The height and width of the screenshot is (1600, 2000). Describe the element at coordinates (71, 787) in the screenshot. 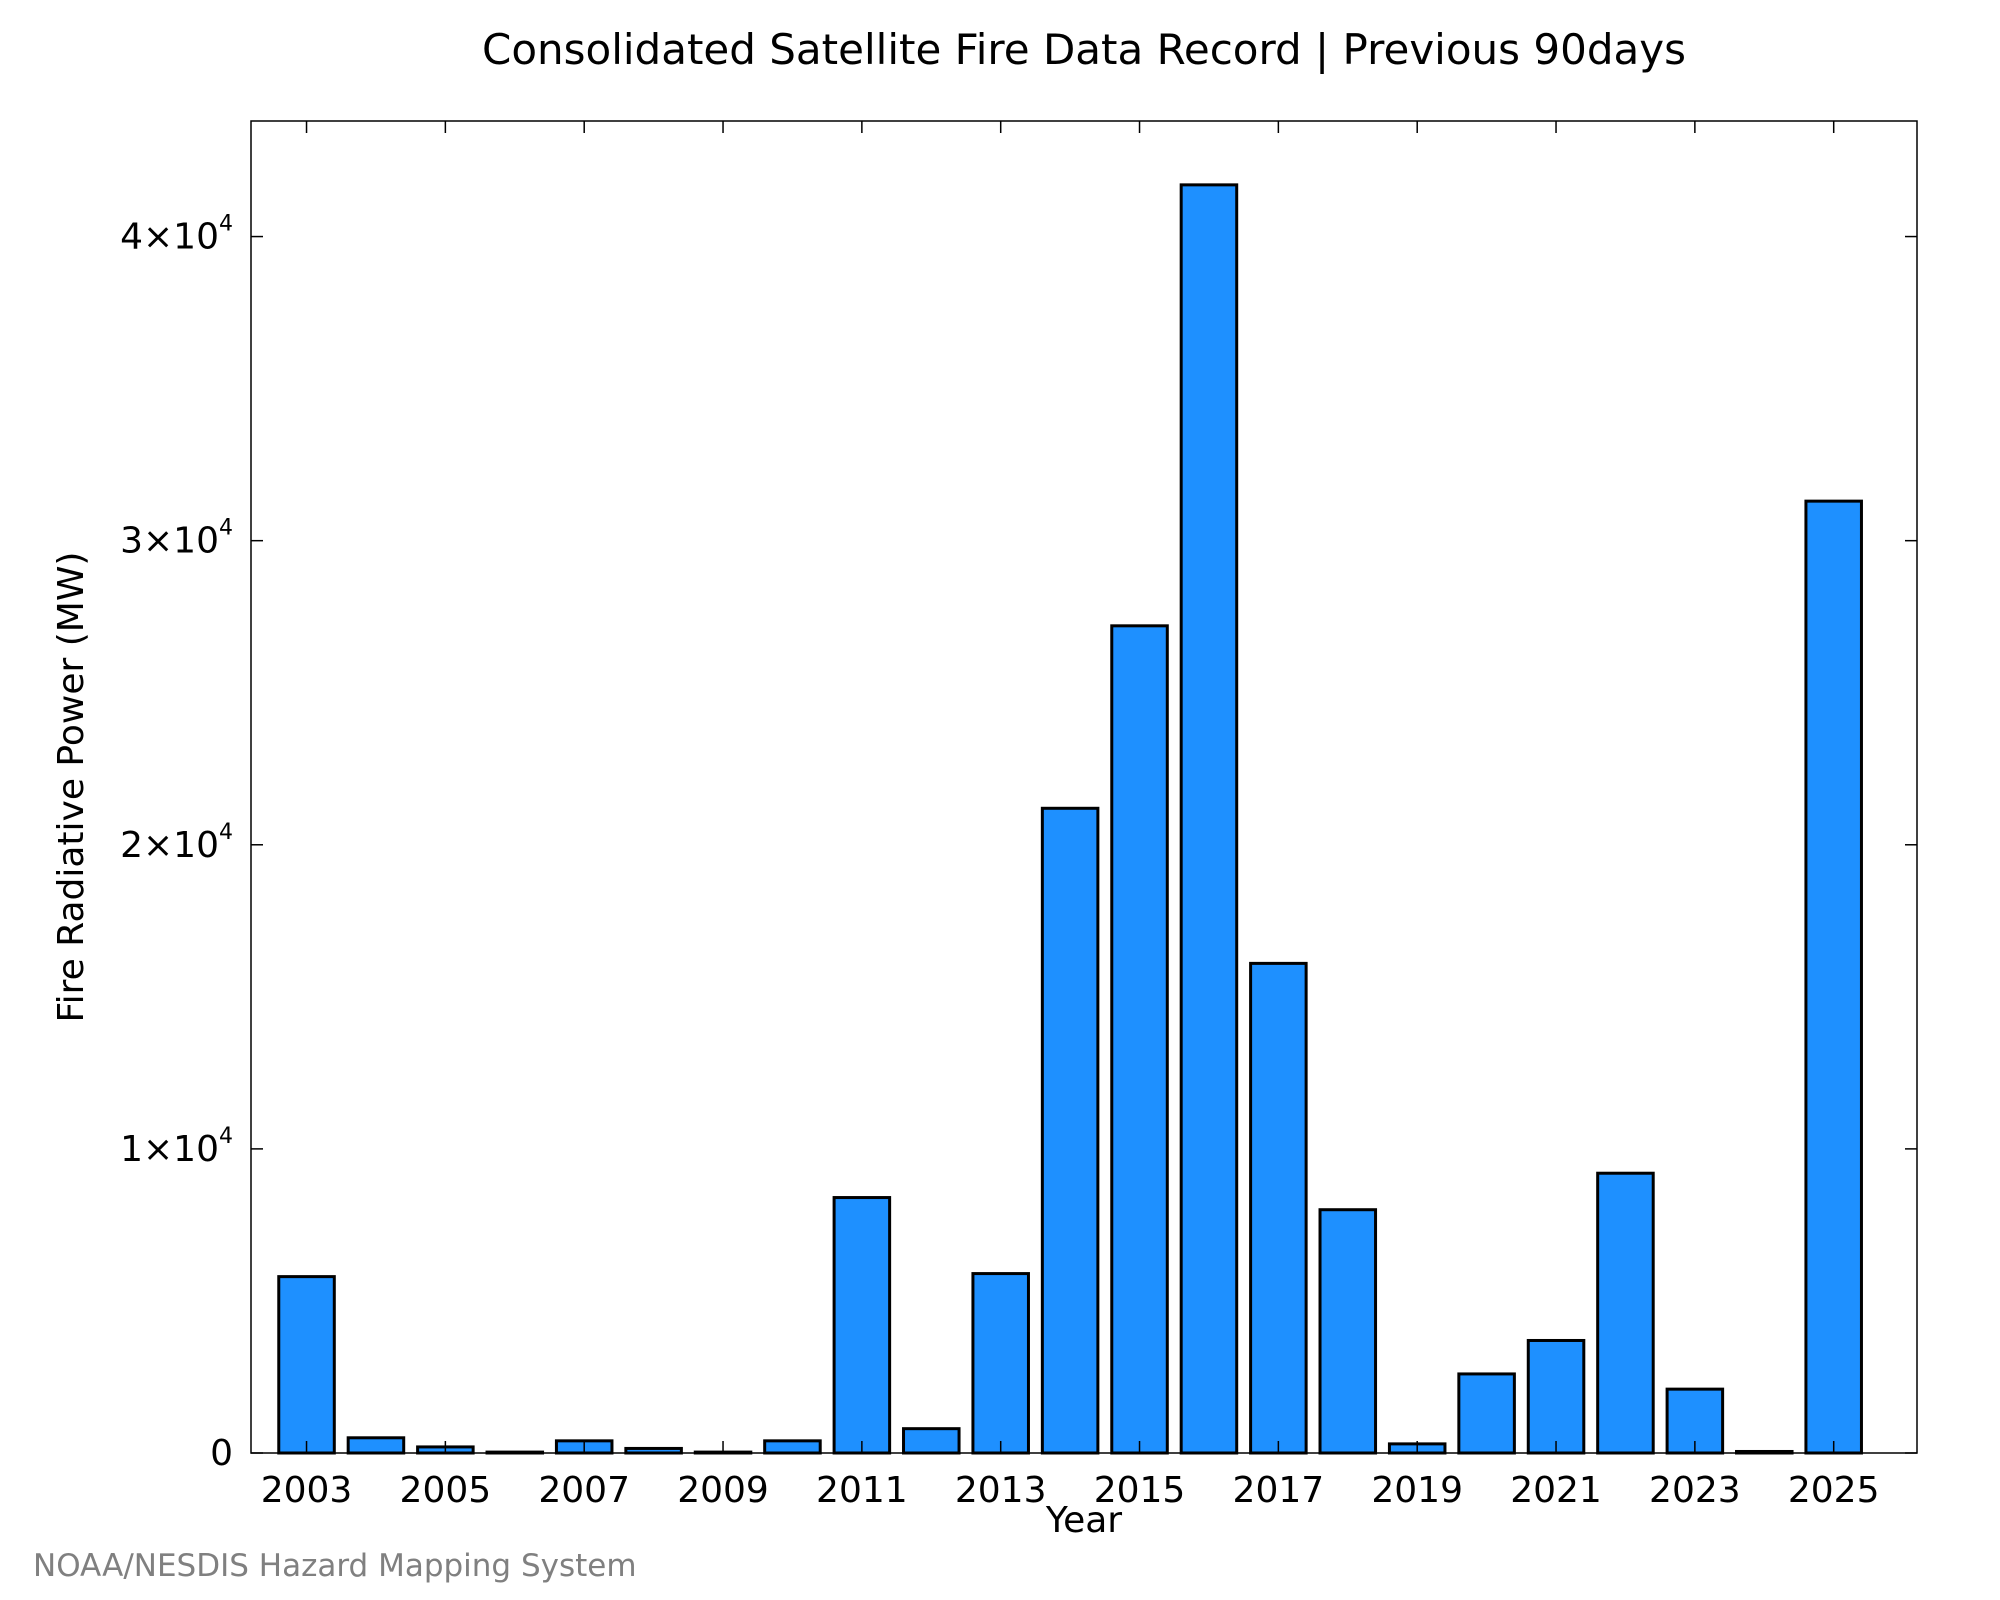

I see `y-axis-label: Fire Radiative Power (MW)` at that location.